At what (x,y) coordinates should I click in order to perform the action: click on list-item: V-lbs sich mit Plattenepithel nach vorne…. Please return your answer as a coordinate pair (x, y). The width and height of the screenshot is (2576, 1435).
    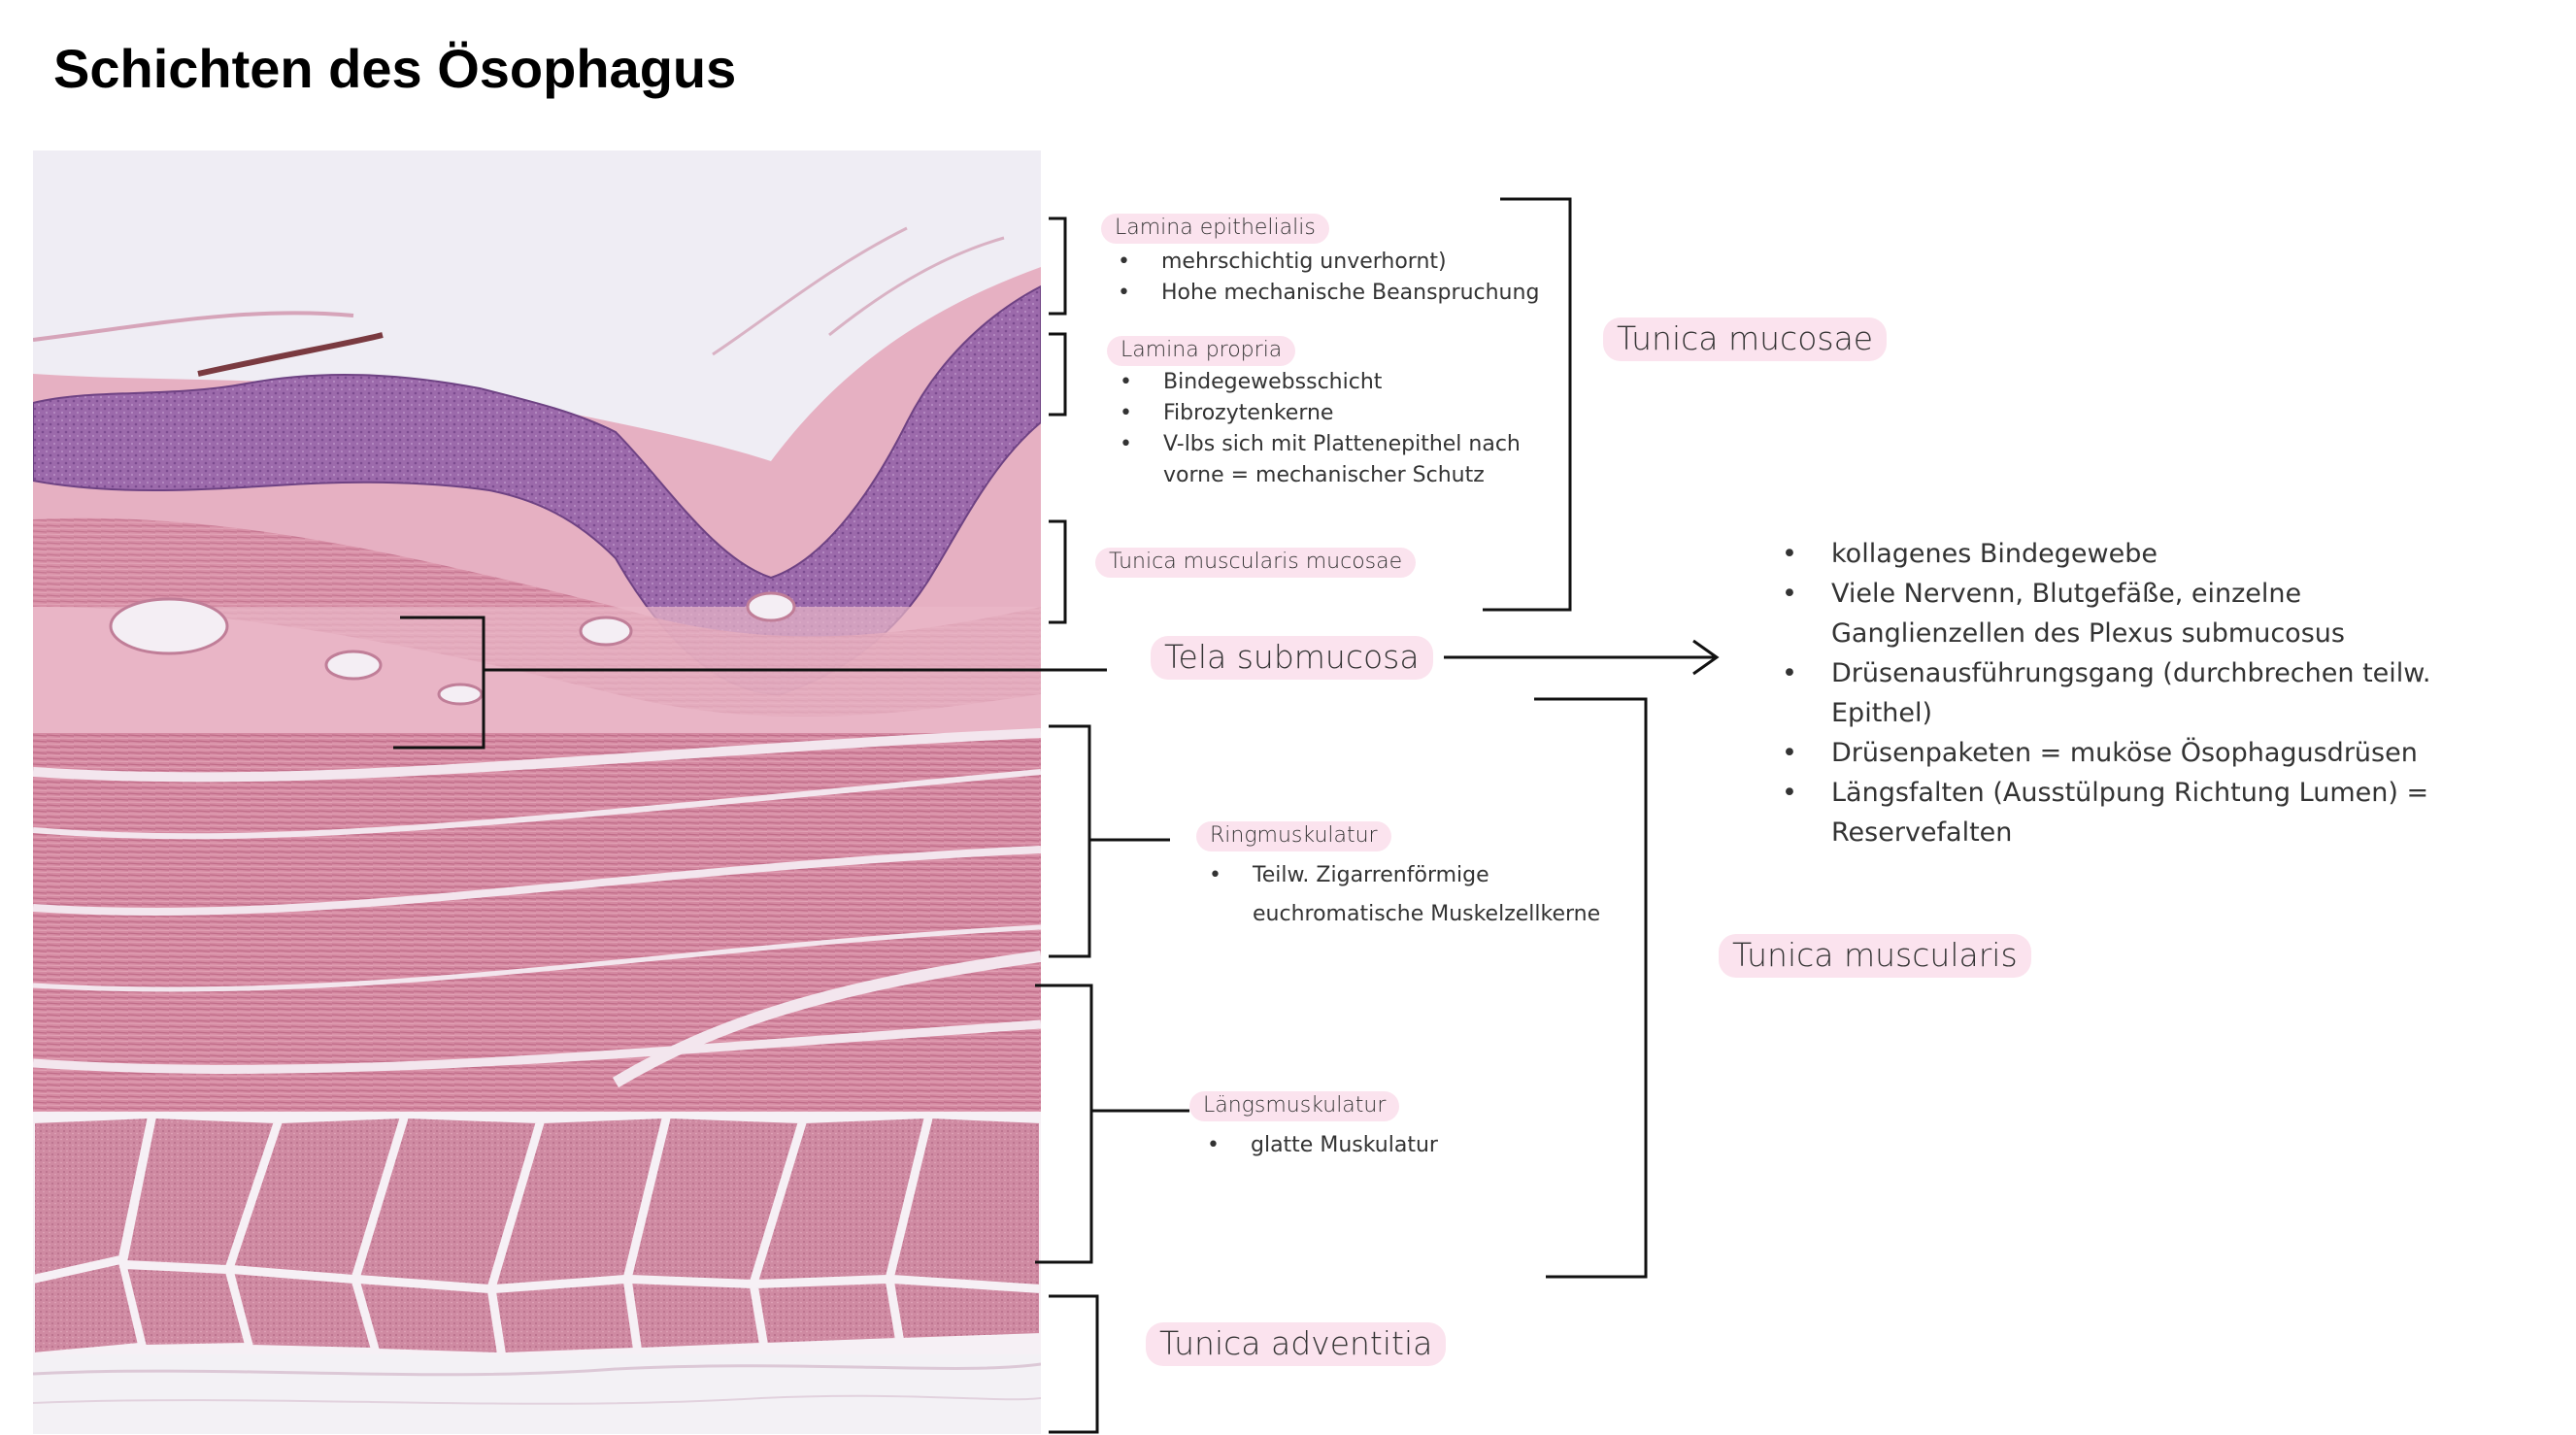
    Looking at the image, I should click on (1345, 460).